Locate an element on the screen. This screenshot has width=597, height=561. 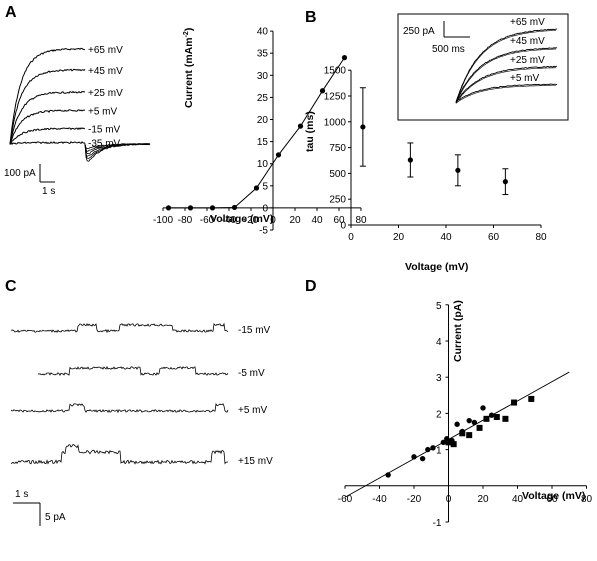
inset-trace-label: +65 mV is located at coordinates (527, 22).